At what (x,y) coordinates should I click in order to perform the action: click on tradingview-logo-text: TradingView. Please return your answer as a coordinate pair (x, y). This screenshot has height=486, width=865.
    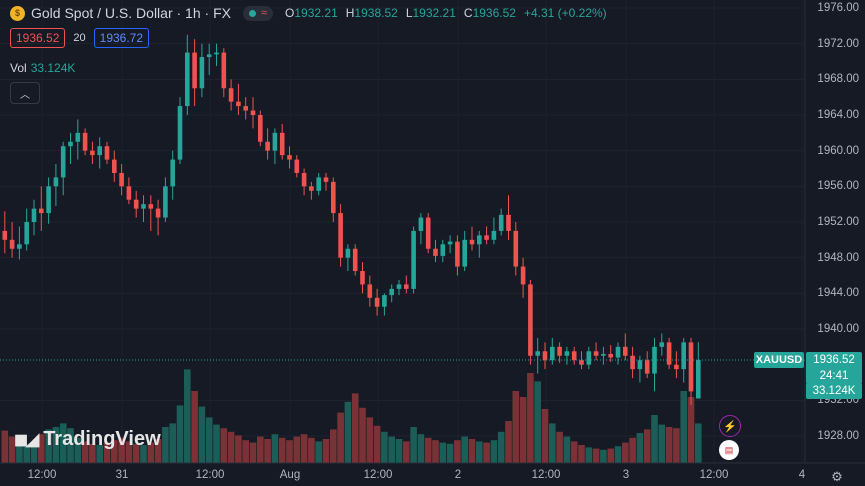
    Looking at the image, I should click on (102, 439).